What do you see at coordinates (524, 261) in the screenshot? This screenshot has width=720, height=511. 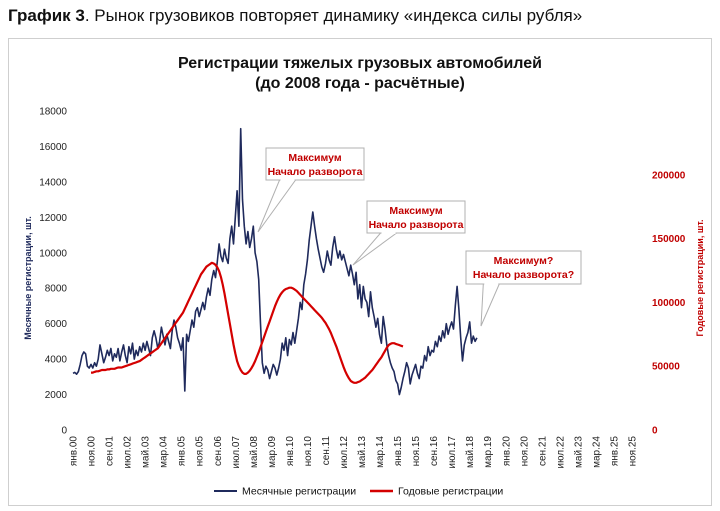 I see `annotation-text: Максимум?` at bounding box center [524, 261].